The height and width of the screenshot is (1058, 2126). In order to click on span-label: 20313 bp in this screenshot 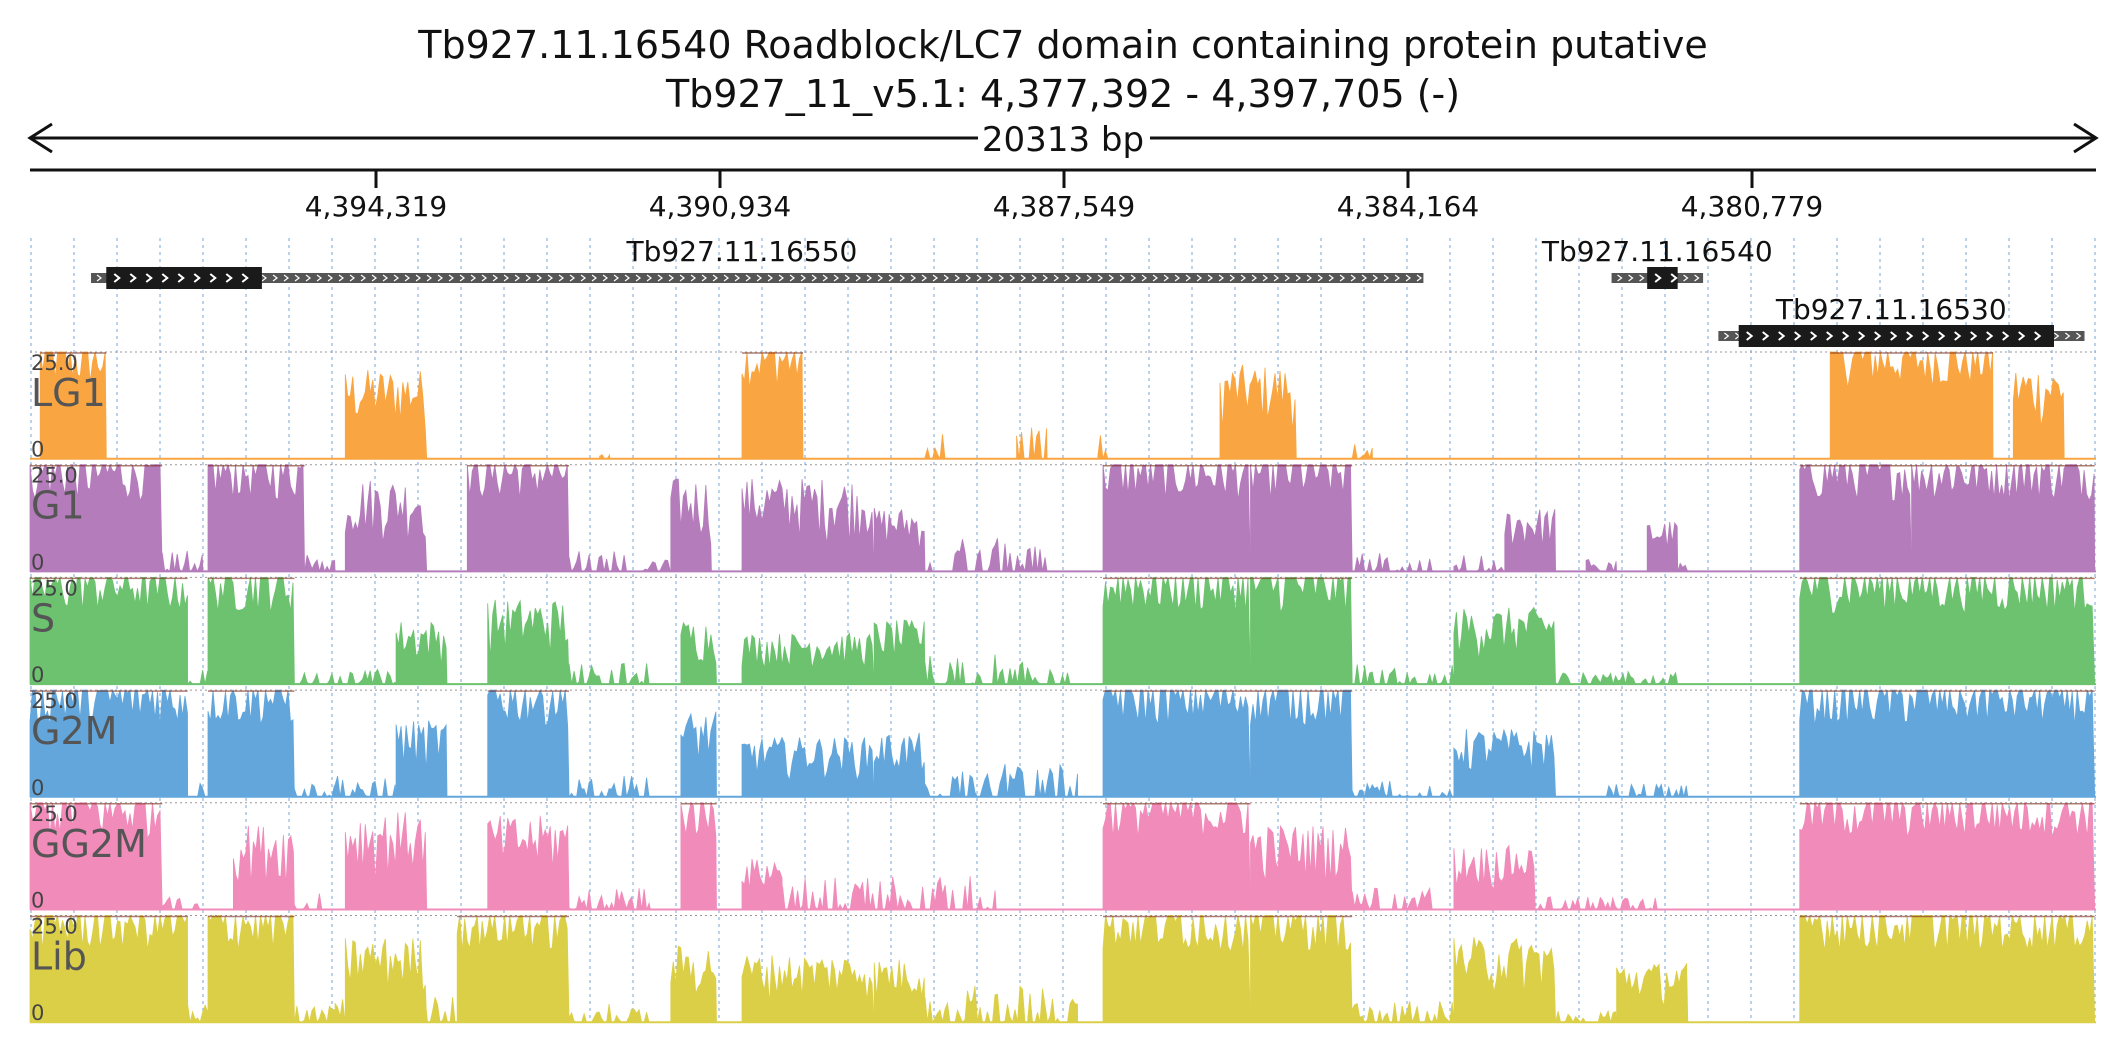, I will do `click(1063, 140)`.